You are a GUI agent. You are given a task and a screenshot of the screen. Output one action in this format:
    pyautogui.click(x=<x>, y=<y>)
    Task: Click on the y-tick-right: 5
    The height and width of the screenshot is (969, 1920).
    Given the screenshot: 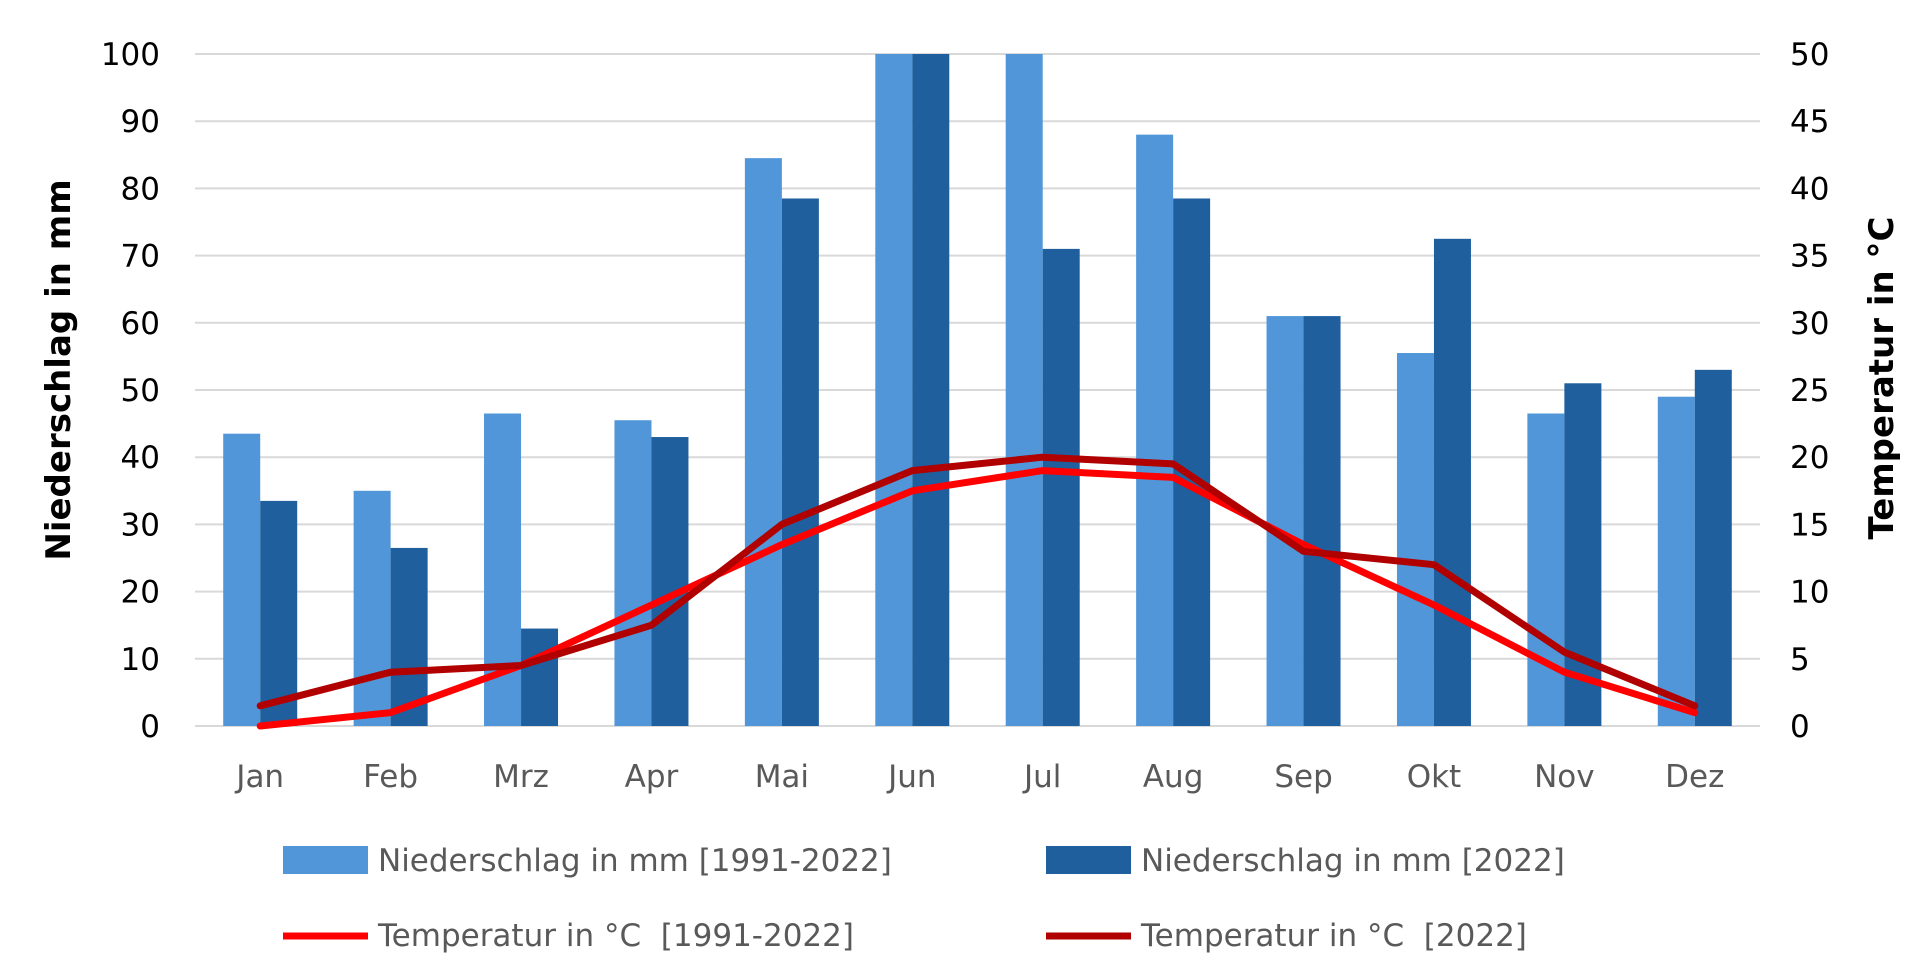 What is the action you would take?
    pyautogui.click(x=1800, y=660)
    